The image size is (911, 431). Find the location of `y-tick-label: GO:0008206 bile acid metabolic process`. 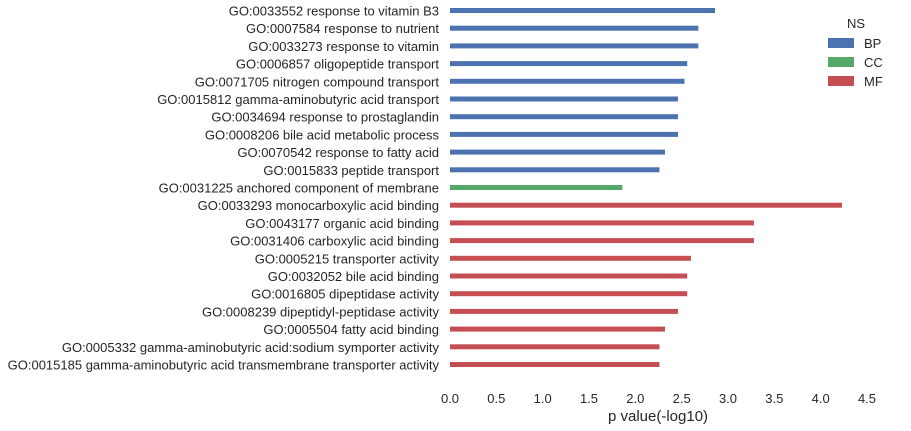

y-tick-label: GO:0008206 bile acid metabolic process is located at coordinates (322, 134).